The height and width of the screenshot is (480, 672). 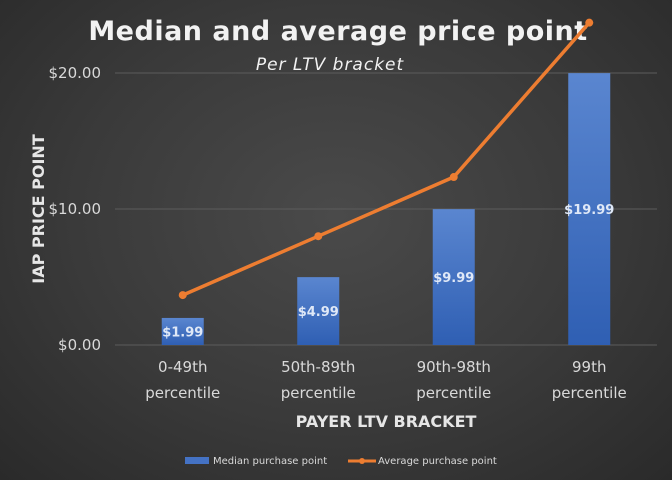 What do you see at coordinates (75, 73) in the screenshot?
I see `y-tick-label: $20.00` at bounding box center [75, 73].